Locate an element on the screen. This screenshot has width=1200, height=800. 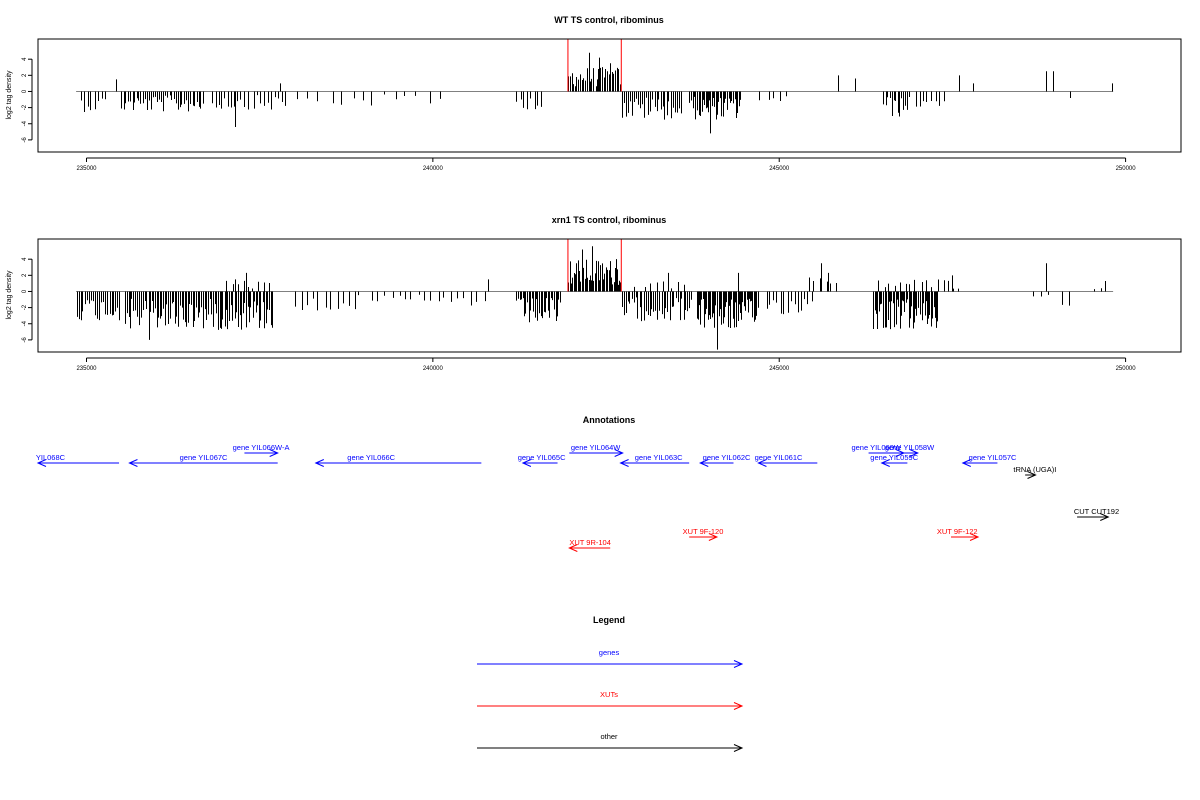
xrn1-x-tick-label: 250000 is located at coordinates (1126, 369).